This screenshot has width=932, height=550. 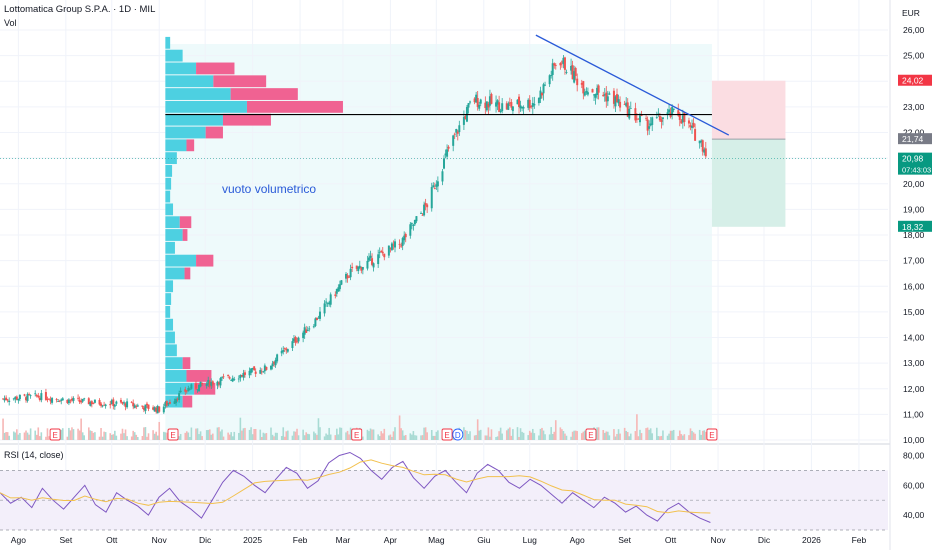 What do you see at coordinates (914, 286) in the screenshot?
I see `y-tick-label: 16,00` at bounding box center [914, 286].